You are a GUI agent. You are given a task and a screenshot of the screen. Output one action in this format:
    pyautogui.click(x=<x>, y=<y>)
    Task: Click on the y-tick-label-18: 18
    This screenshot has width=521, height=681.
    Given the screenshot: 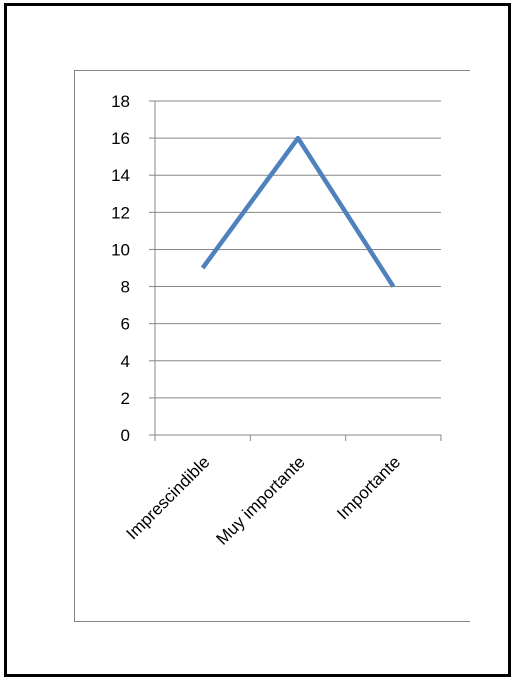 What is the action you would take?
    pyautogui.click(x=120, y=101)
    